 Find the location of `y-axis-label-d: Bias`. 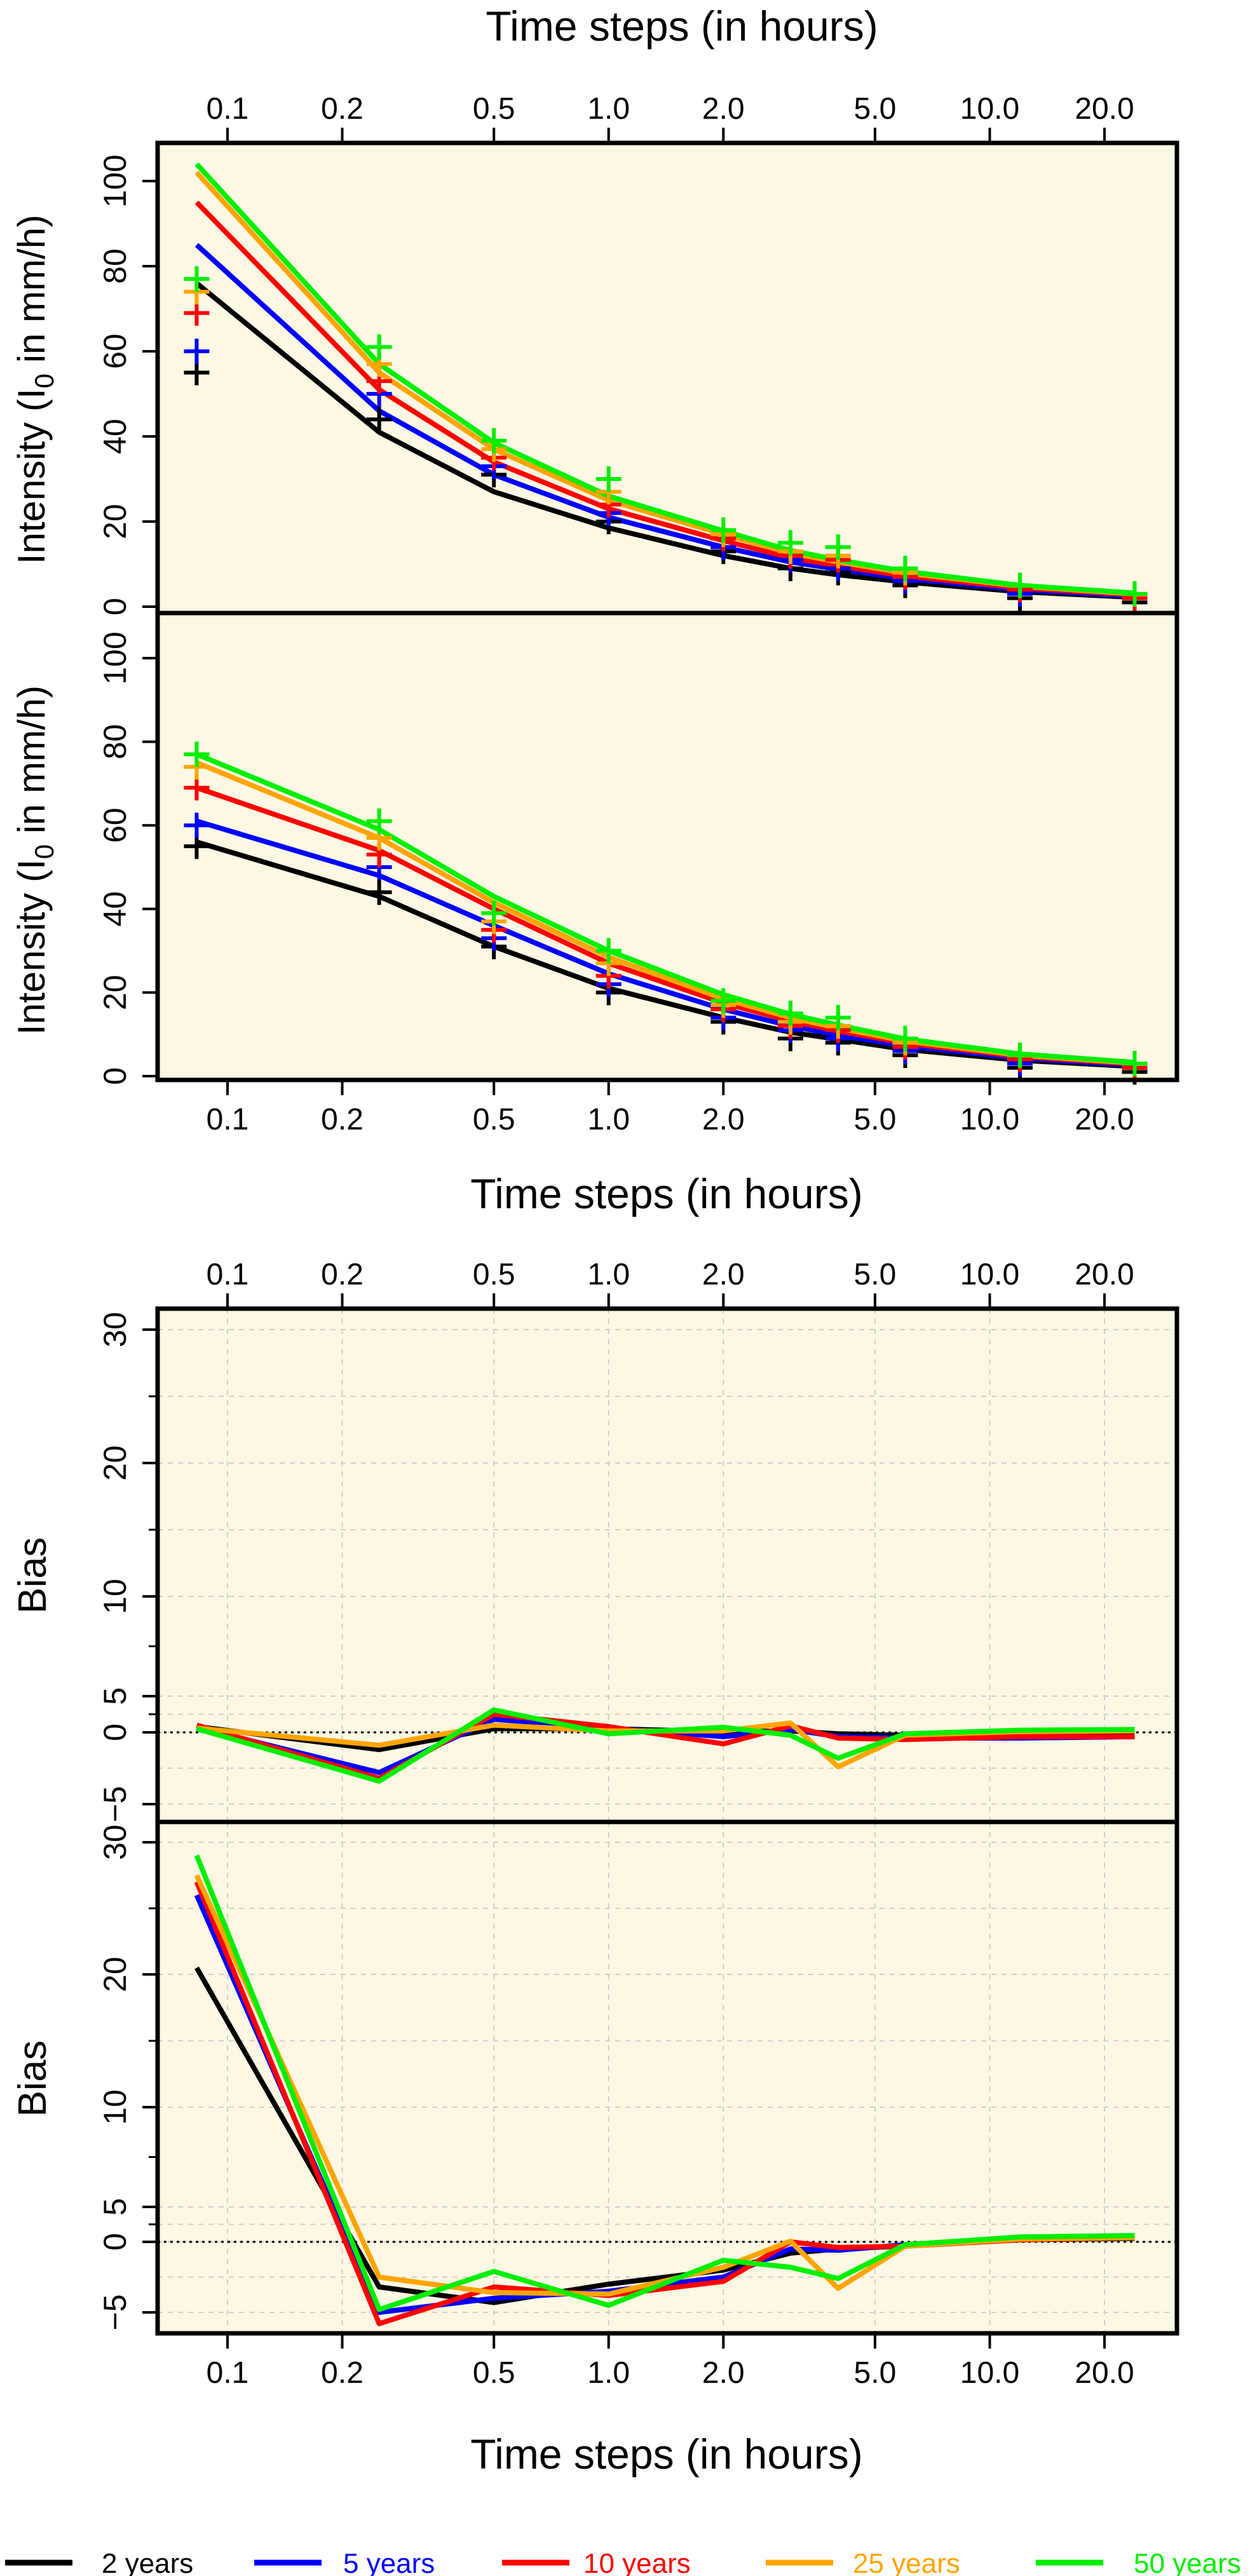

y-axis-label-d: Bias is located at coordinates (33, 2078).